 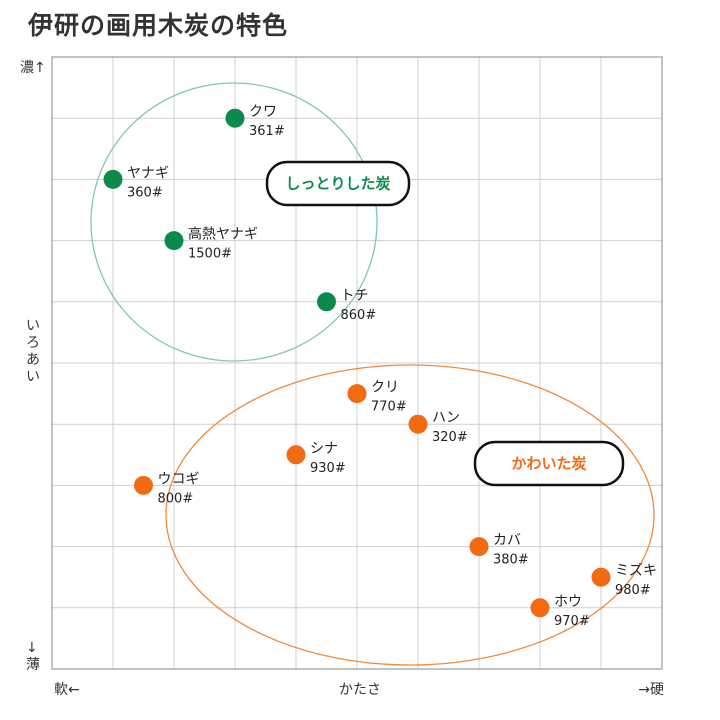 I want to click on group-badge: かわいた炭, so click(x=549, y=463).